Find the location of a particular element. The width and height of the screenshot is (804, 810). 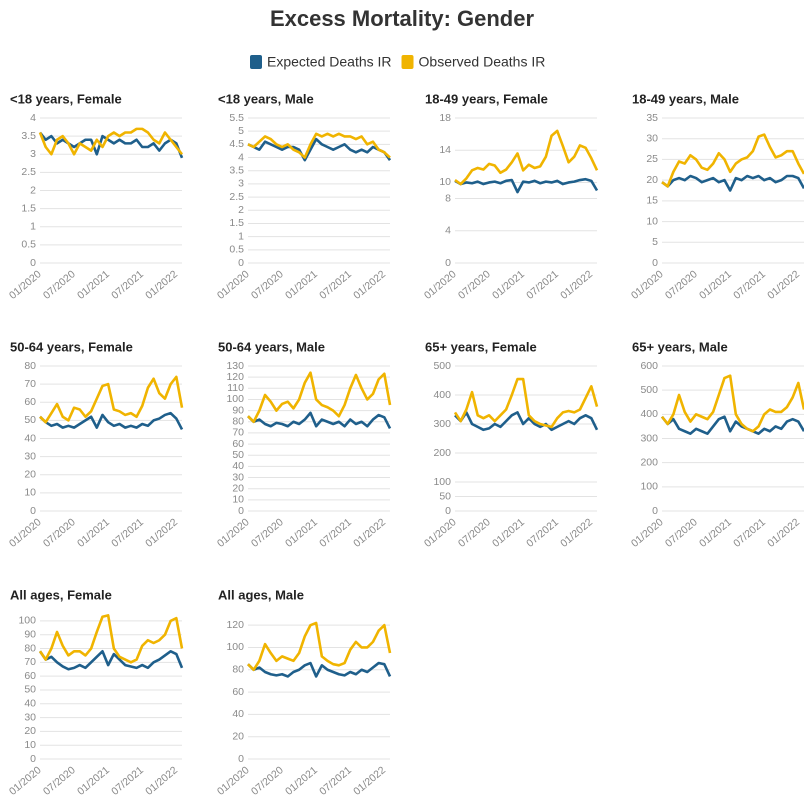

y-tick-label: 4.5 is located at coordinates (236, 144).